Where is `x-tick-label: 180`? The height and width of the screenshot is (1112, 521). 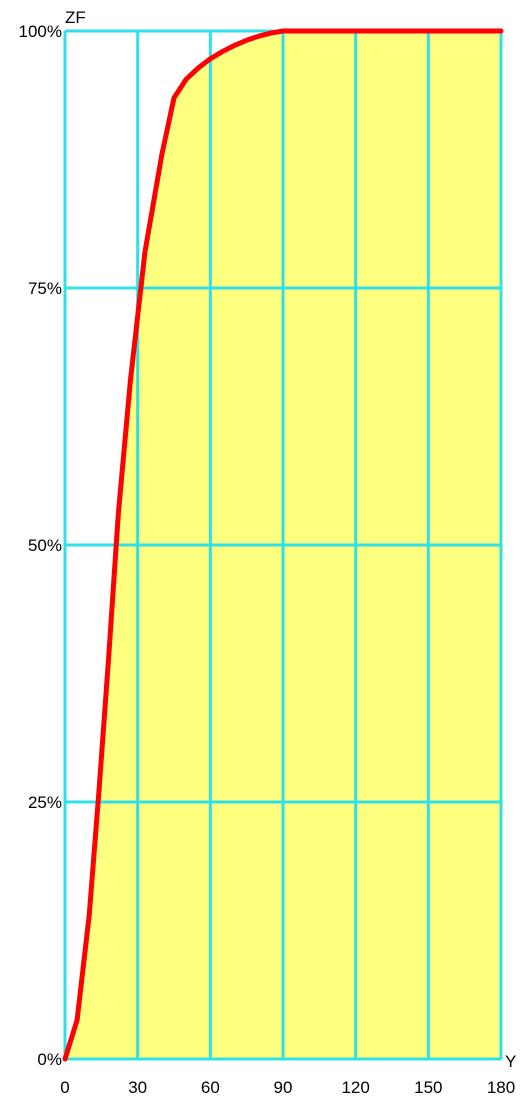
x-tick-label: 180 is located at coordinates (501, 1087).